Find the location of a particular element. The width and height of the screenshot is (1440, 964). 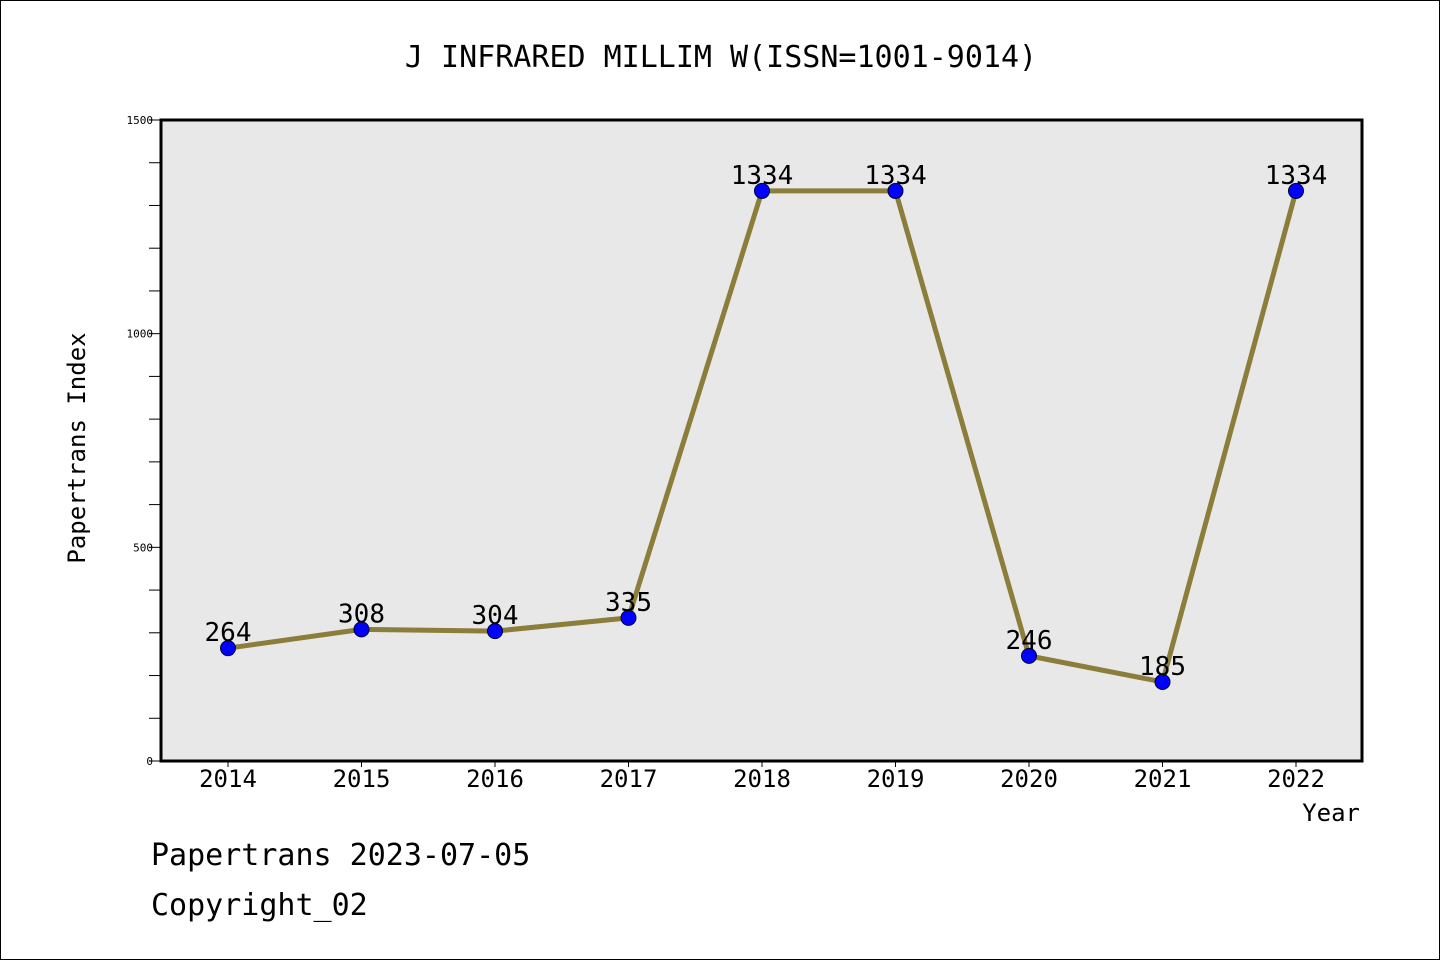

data-label: 246 is located at coordinates (1029, 641).